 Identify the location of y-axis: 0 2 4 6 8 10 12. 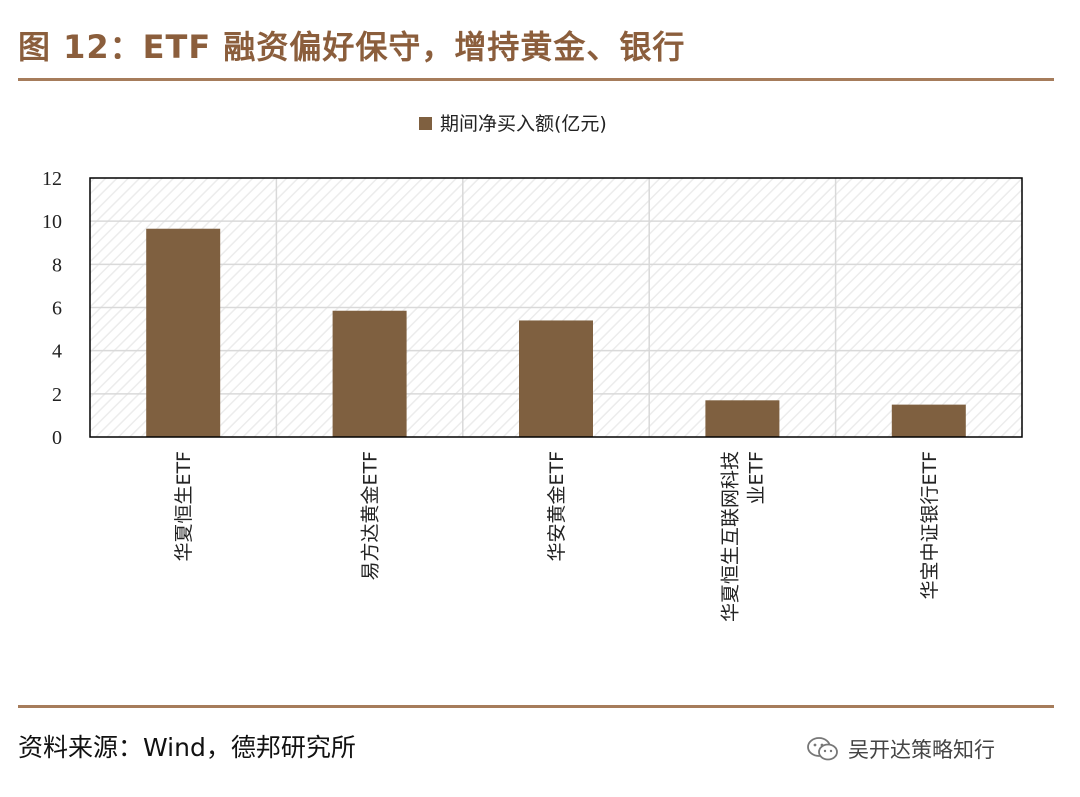
(52, 308).